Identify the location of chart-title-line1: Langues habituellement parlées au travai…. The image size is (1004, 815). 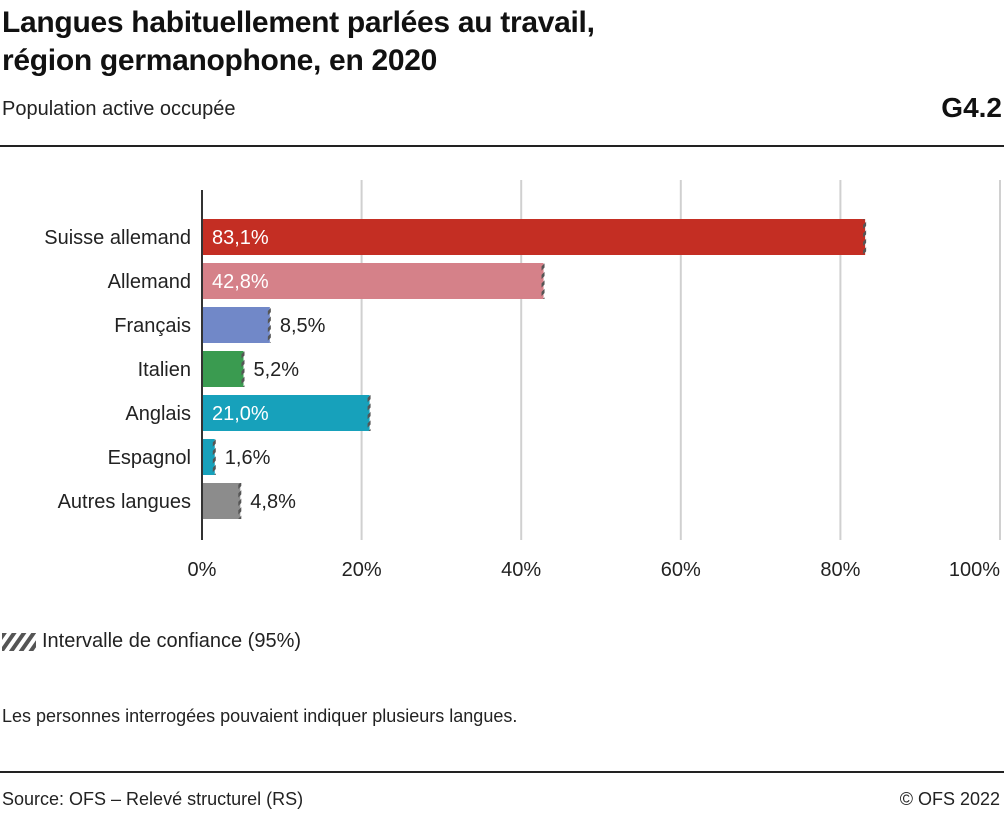
(298, 22).